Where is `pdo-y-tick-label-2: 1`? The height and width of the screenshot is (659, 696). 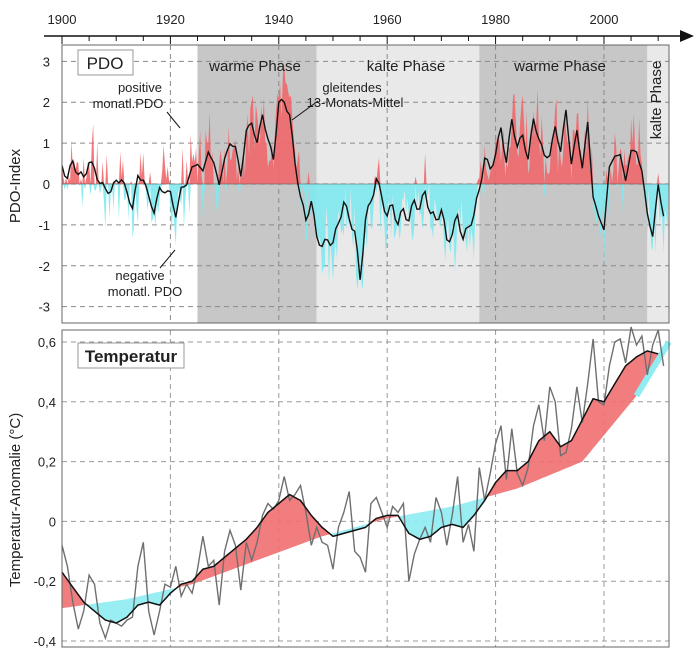 pdo-y-tick-label-2: 1 is located at coordinates (46, 143).